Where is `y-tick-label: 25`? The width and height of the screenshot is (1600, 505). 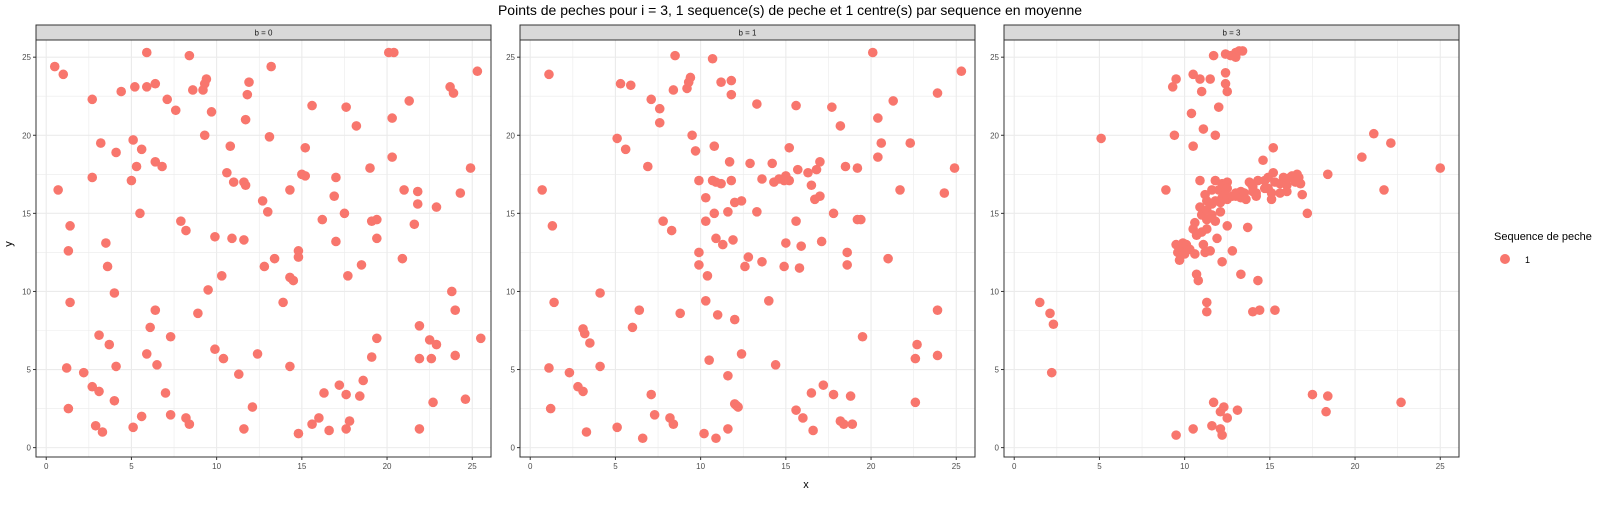
y-tick-label: 25 is located at coordinates (26, 57).